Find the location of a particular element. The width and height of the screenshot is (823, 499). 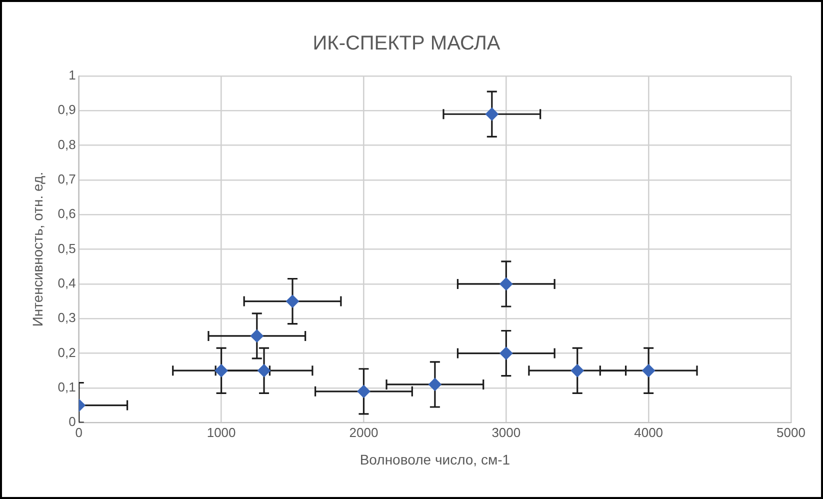

y-tick-label: 0,6 is located at coordinates (67, 214).